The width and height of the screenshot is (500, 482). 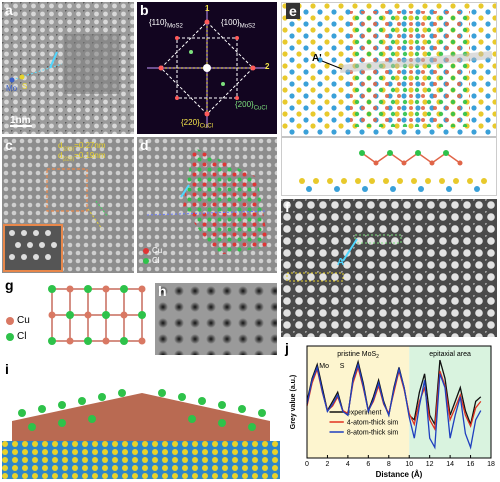 I want to click on panel-g-label: g, so click(x=9, y=285).